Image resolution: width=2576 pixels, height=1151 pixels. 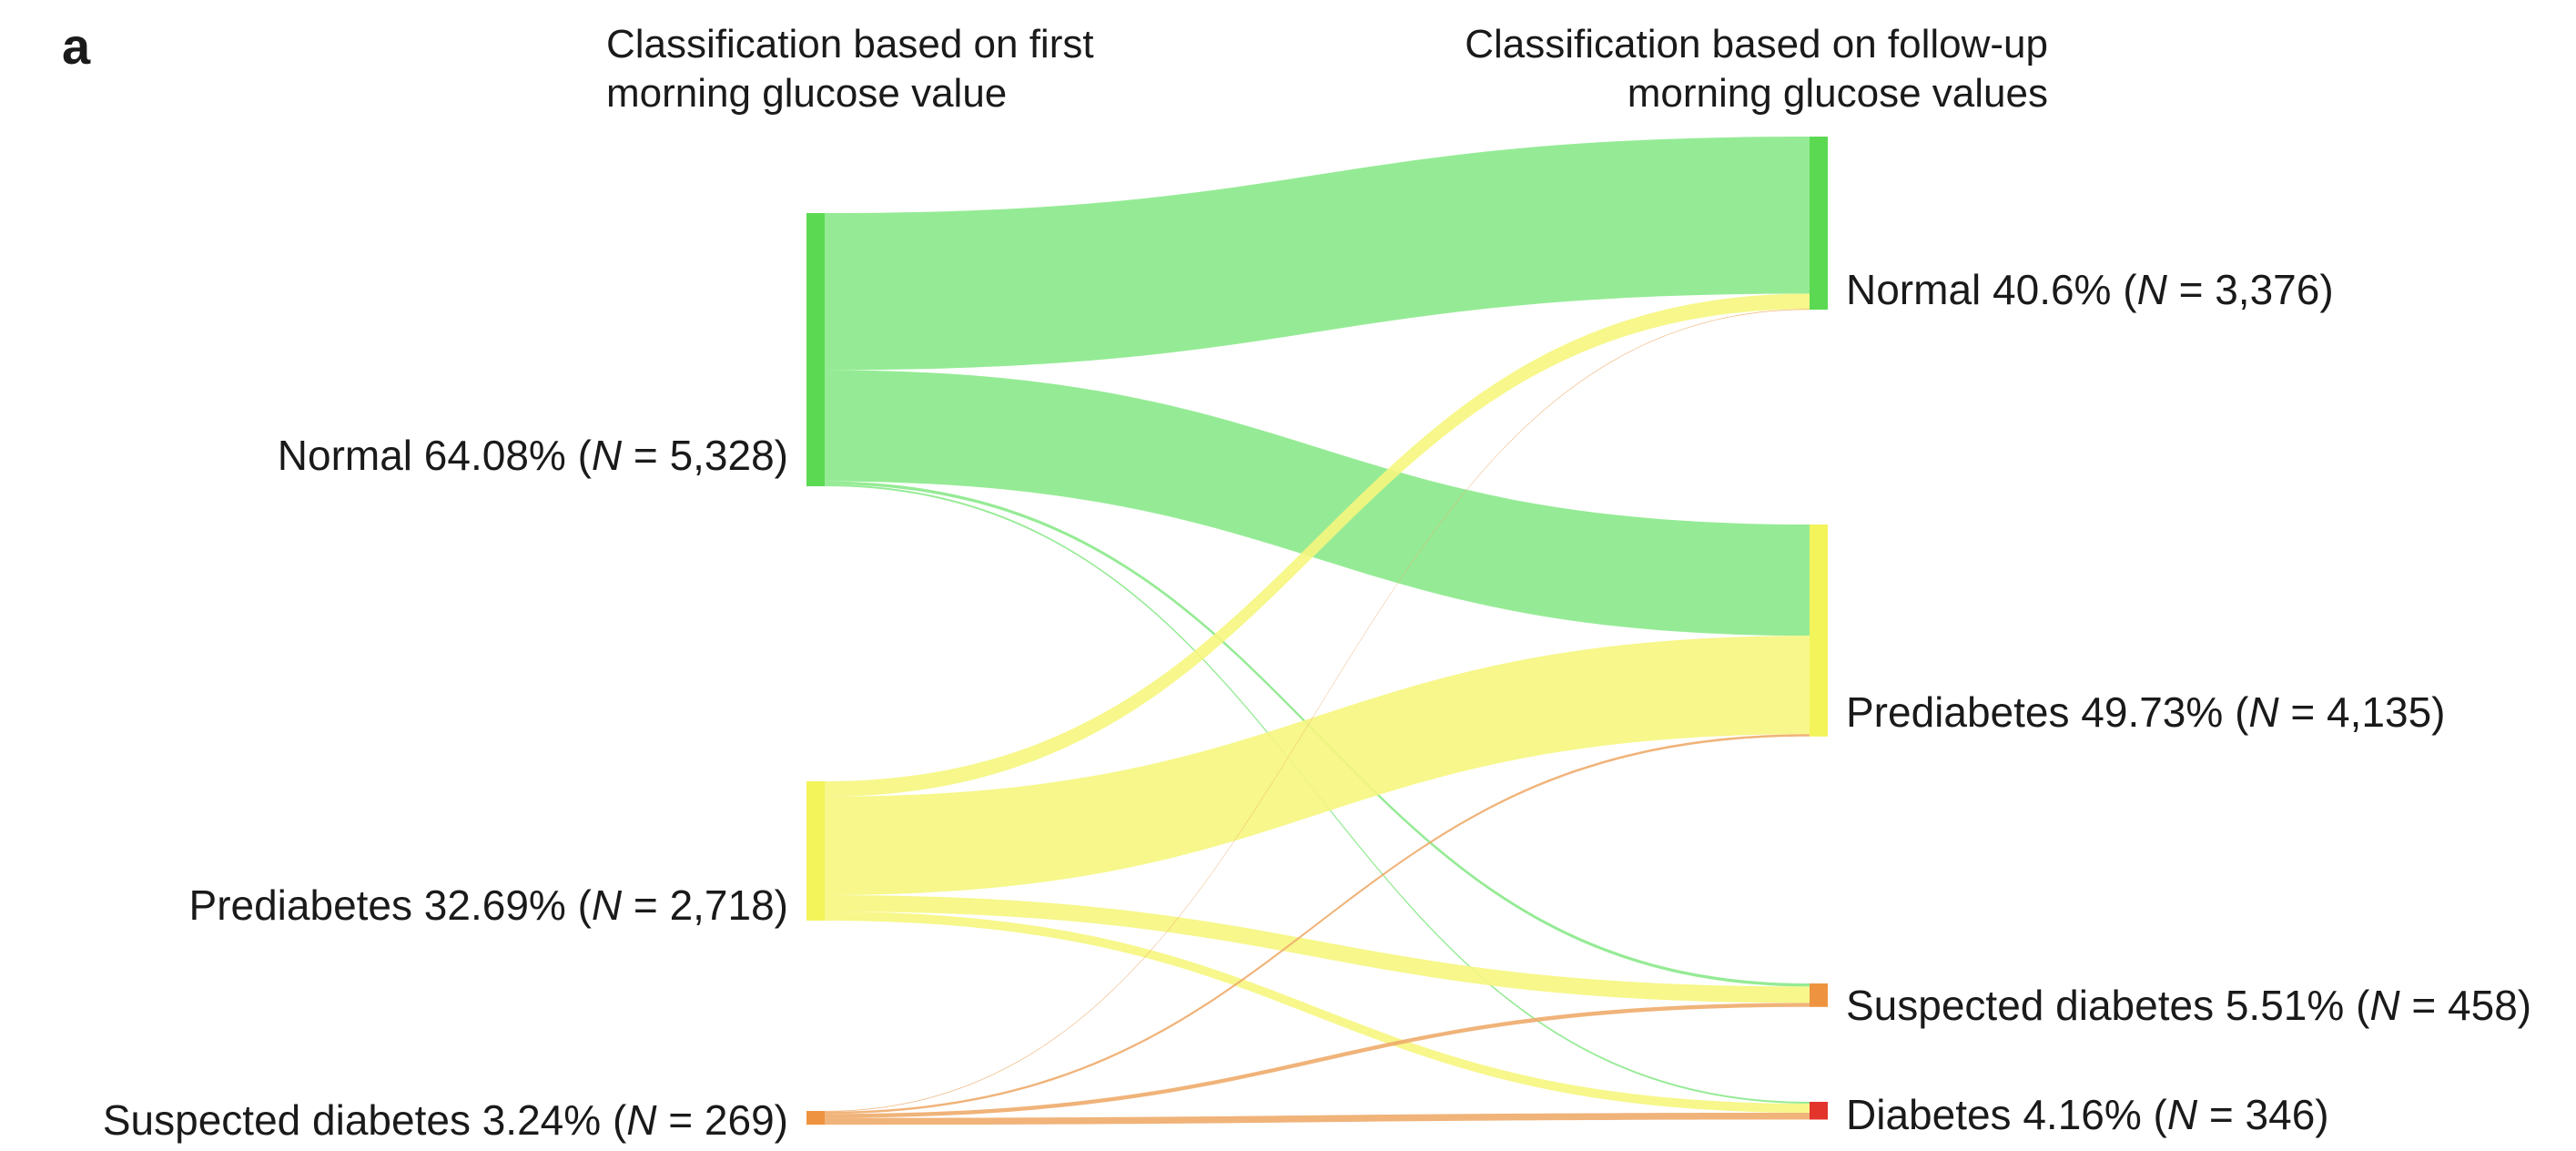 What do you see at coordinates (1991, 289) in the screenshot?
I see `label-name: Normal 40.6% (` at bounding box center [1991, 289].